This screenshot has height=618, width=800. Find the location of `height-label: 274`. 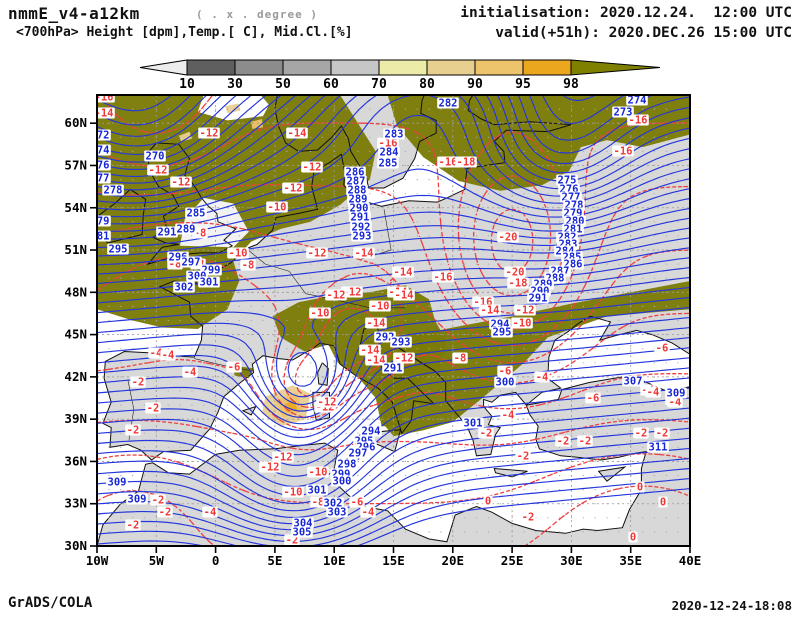

height-label: 274 is located at coordinates (637, 101).